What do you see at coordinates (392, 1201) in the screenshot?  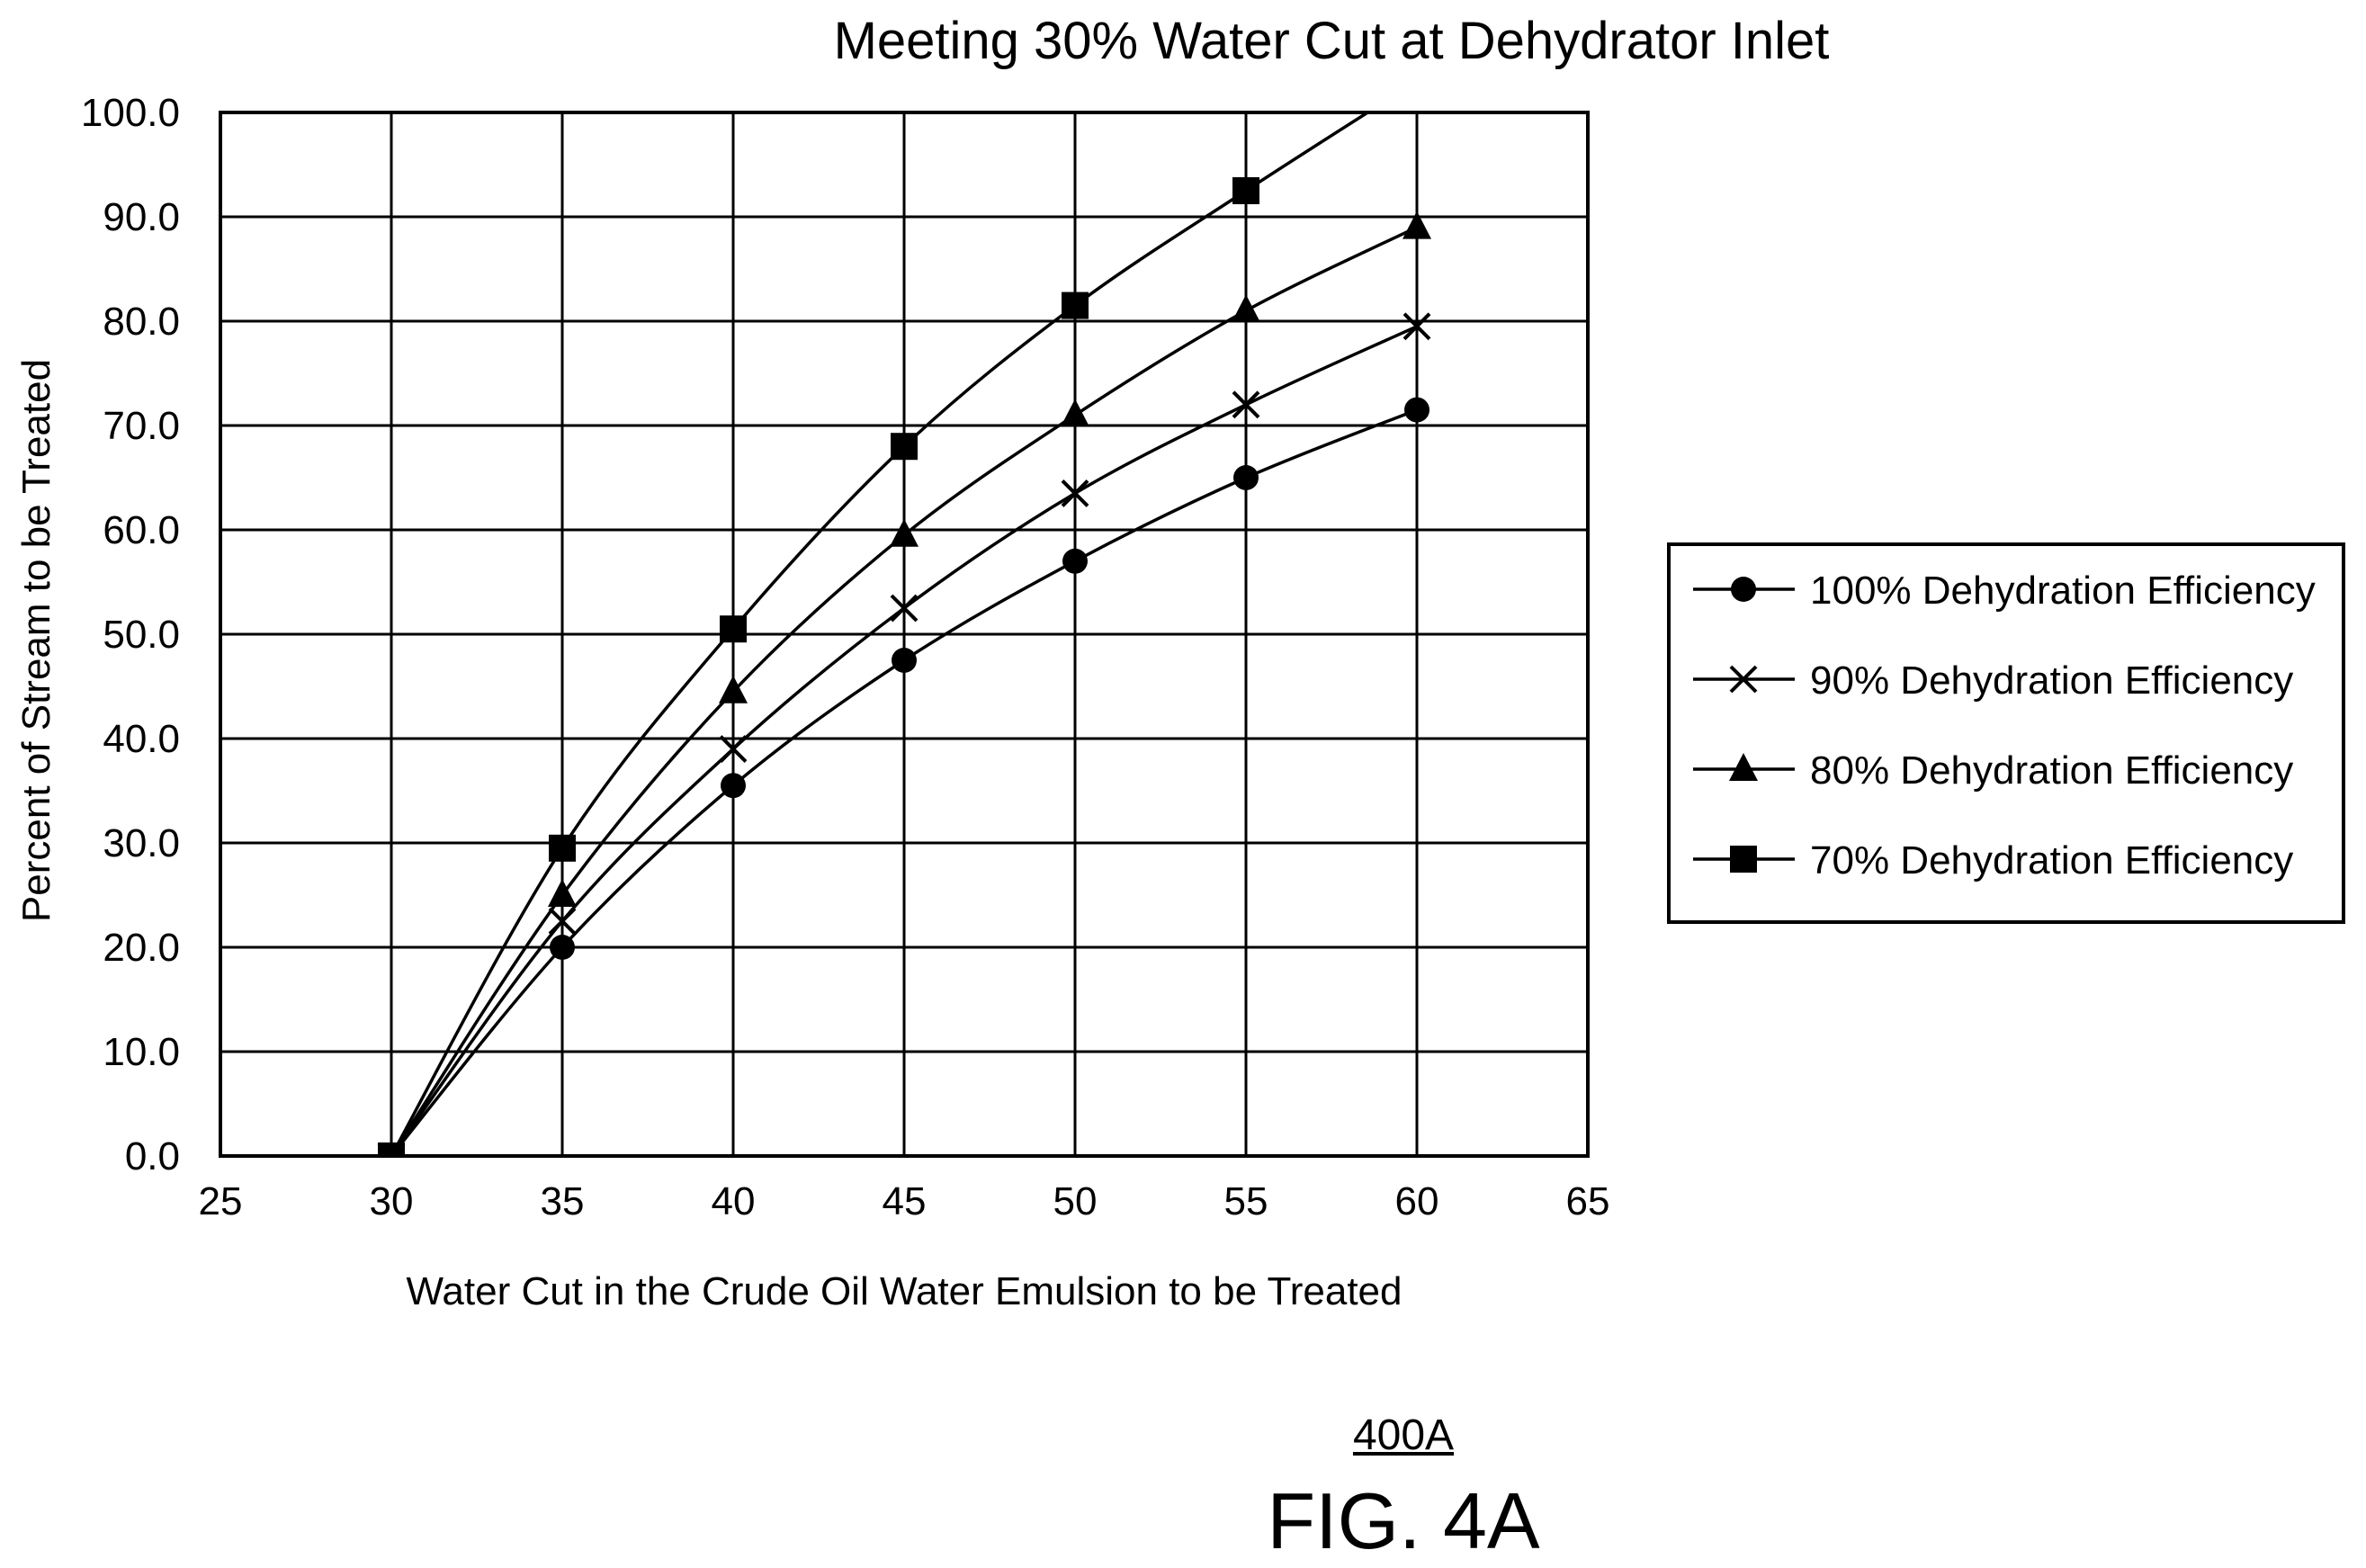 I see `x-tick-label: 30` at bounding box center [392, 1201].